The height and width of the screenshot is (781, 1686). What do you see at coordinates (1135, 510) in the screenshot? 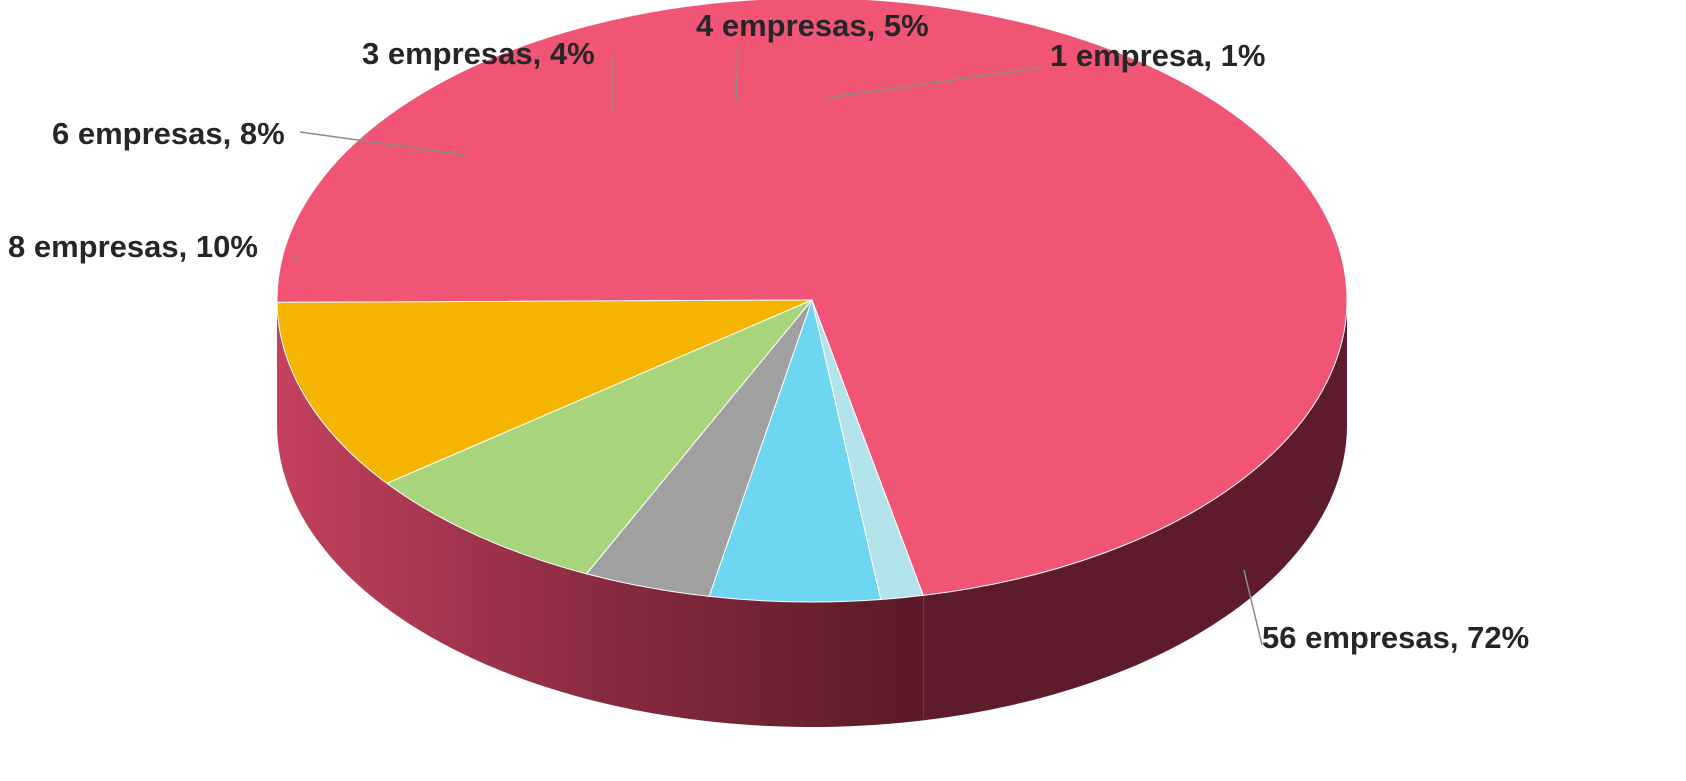
I see `pie-side-wall-right` at bounding box center [1135, 510].